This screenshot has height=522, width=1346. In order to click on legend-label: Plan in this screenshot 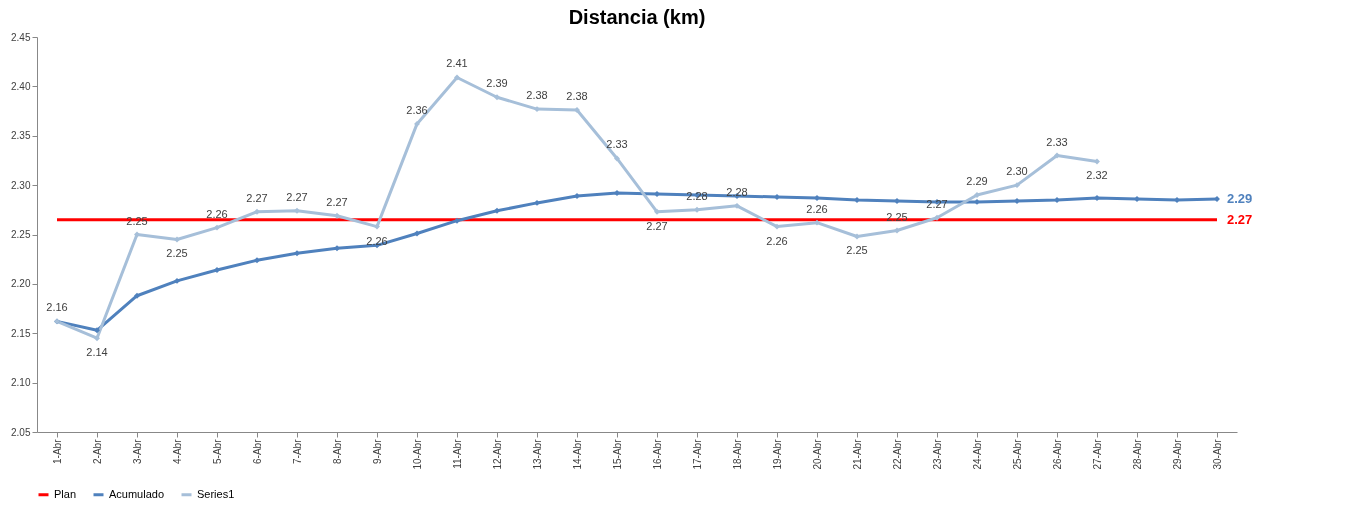, I will do `click(65, 493)`.